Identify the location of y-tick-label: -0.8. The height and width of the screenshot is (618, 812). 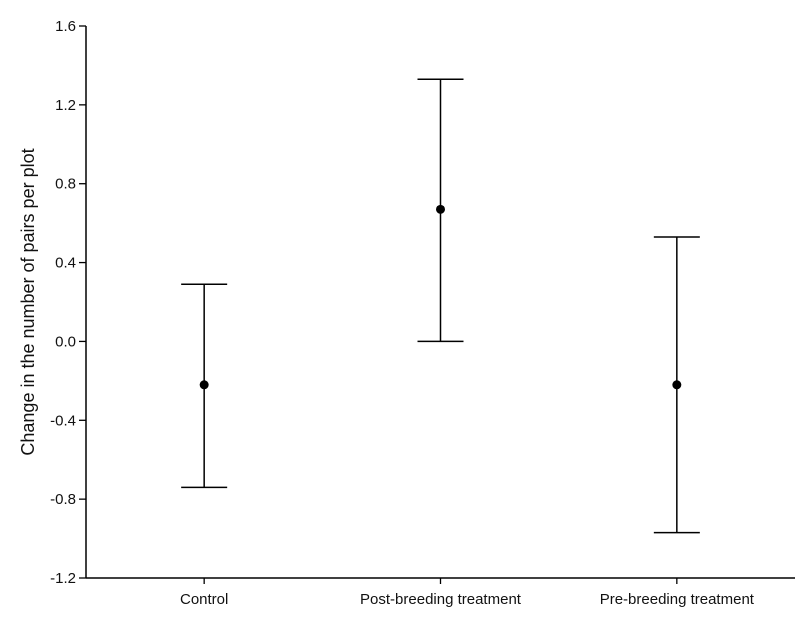
(63, 499).